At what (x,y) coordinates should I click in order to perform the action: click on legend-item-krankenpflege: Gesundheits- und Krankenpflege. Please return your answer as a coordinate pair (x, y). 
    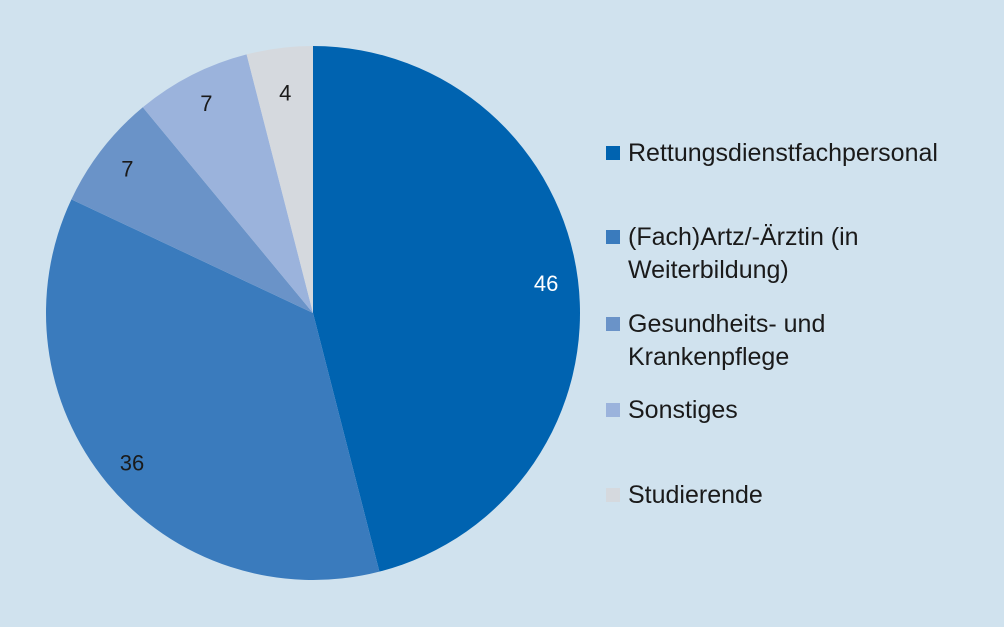
    Looking at the image, I should click on (737, 341).